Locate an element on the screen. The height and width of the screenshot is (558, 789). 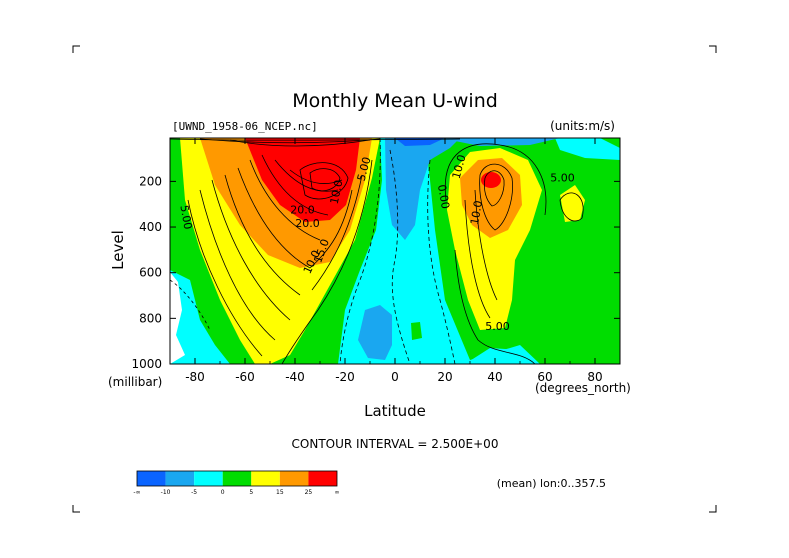
dataset-label: [UWND_1958-06_NCEP.nc] is located at coordinates (245, 126).